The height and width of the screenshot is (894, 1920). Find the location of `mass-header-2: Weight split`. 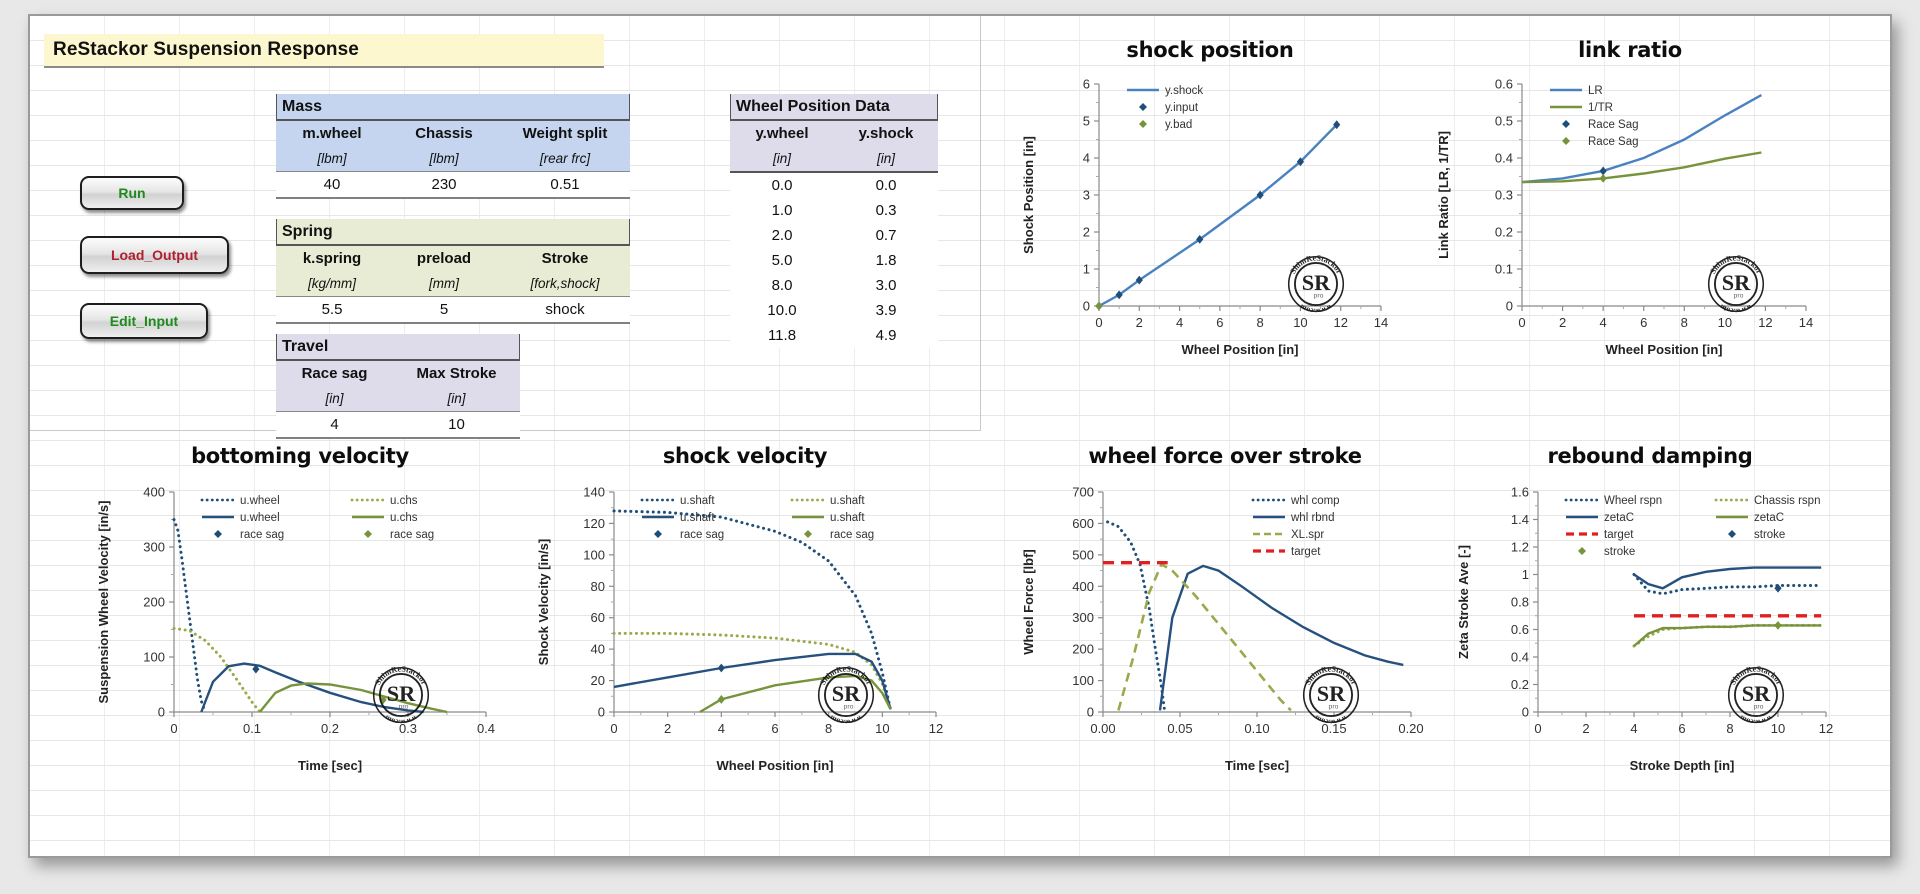

mass-header-2: Weight split is located at coordinates (565, 133).